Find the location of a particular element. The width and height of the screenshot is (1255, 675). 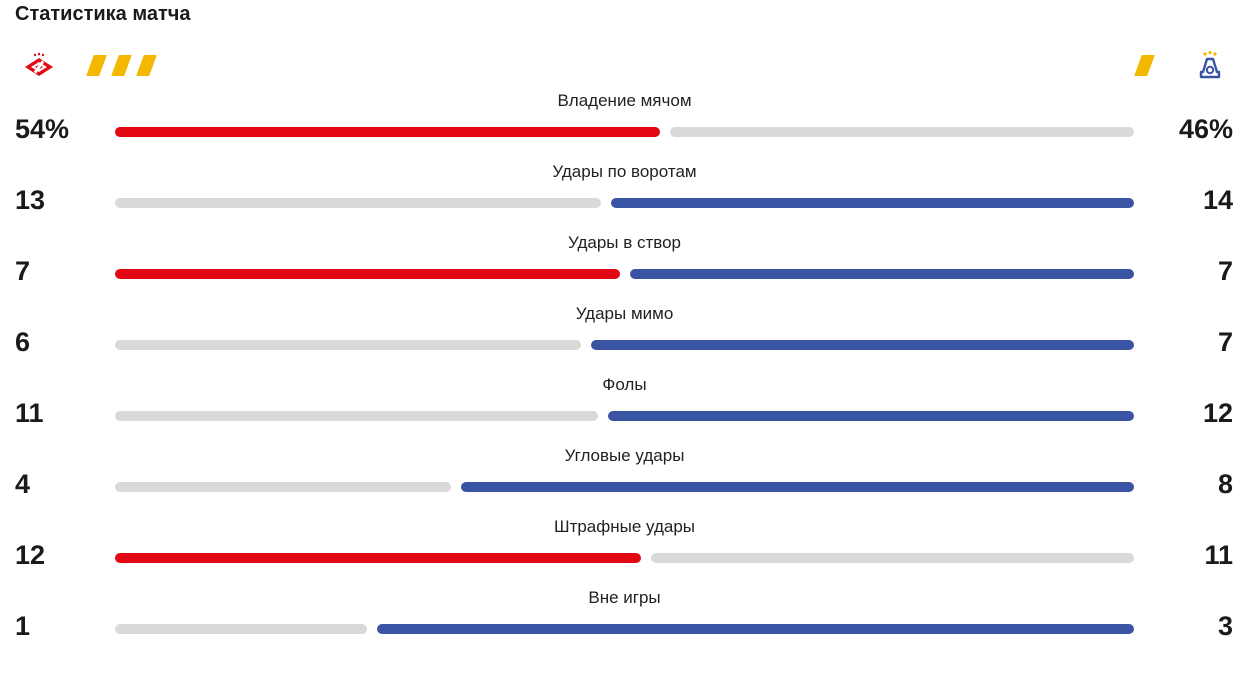

away-stat-value: 8 is located at coordinates (1225, 484).